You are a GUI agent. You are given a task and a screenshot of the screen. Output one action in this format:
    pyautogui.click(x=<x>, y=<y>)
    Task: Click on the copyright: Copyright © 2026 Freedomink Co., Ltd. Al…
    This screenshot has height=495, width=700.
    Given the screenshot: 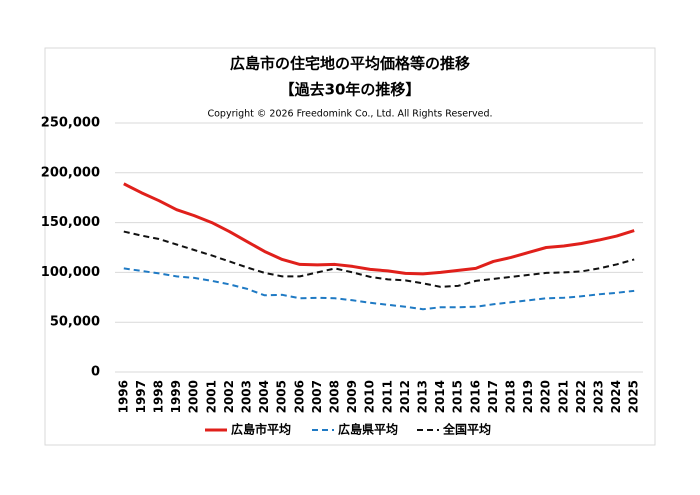 What is the action you would take?
    pyautogui.click(x=349, y=114)
    